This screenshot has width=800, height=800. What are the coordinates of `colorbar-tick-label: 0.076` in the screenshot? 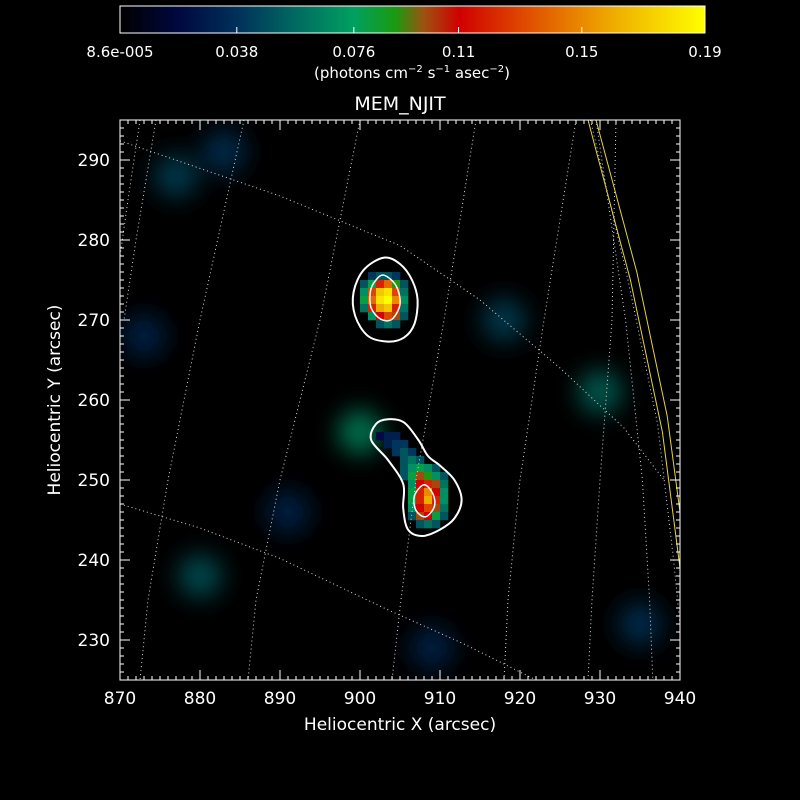 It's located at (353, 52).